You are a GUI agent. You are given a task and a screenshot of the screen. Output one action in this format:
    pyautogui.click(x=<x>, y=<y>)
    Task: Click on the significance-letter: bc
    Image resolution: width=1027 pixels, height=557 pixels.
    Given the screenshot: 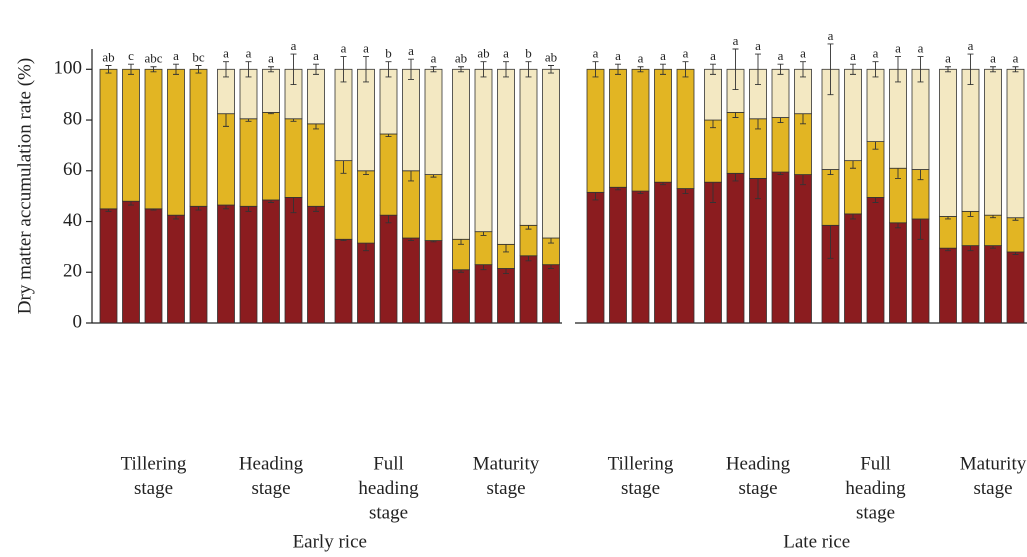 What is the action you would take?
    pyautogui.click(x=198, y=56)
    